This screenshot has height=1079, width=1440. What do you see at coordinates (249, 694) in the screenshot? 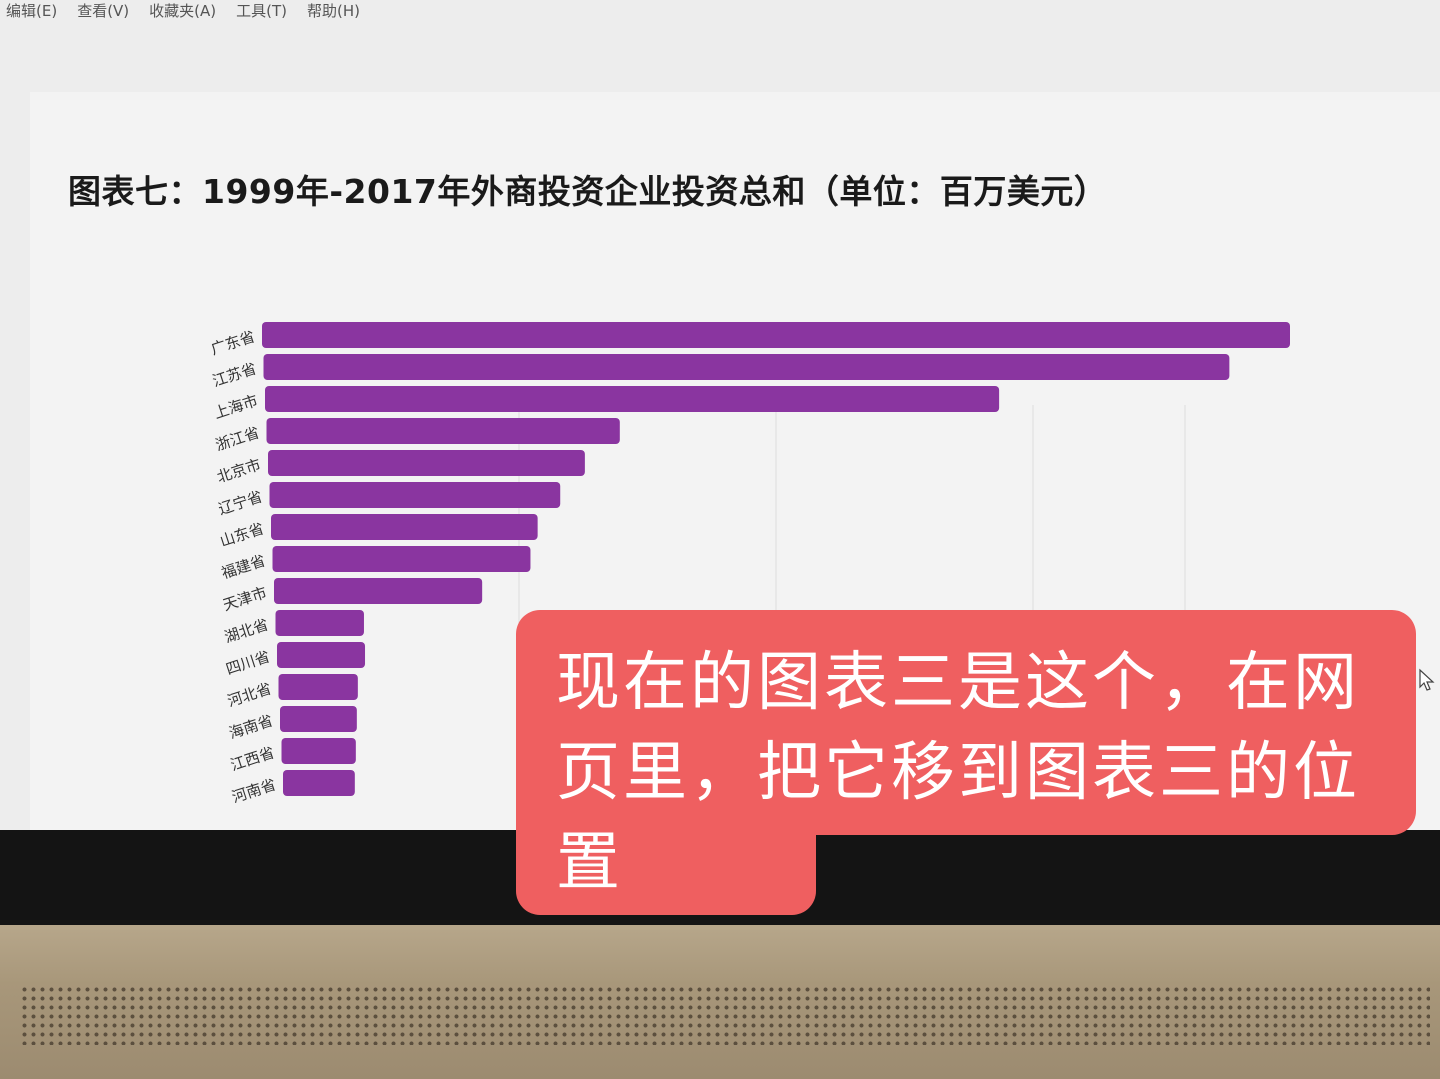
I see `category-label: 河北省` at bounding box center [249, 694].